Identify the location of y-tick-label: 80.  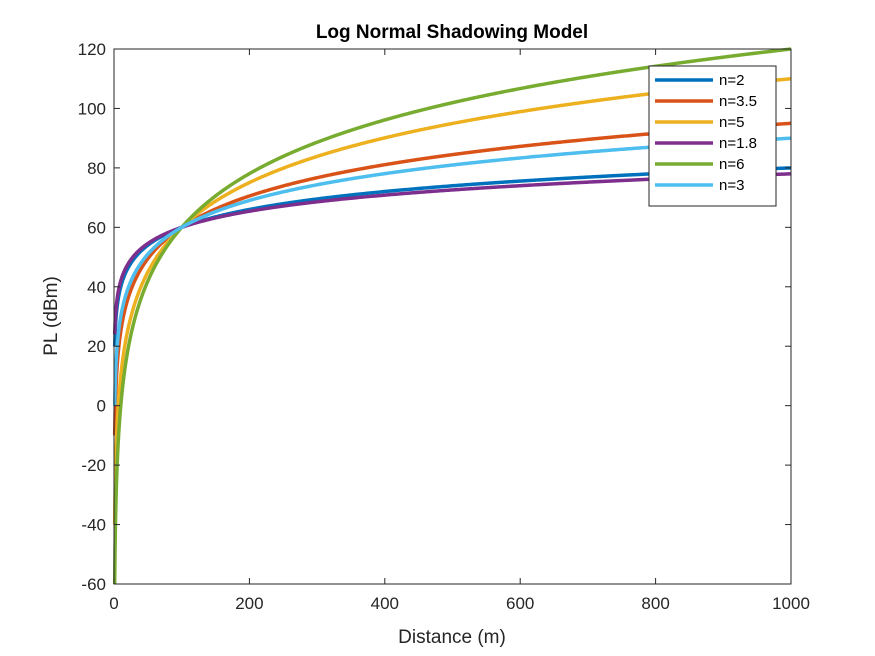
(96, 168).